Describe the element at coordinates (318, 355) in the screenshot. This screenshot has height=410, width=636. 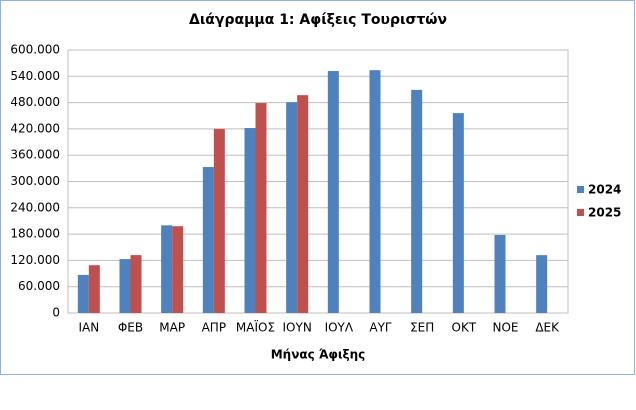
I see `x-axis-label: Μήνας Άφιξης` at that location.